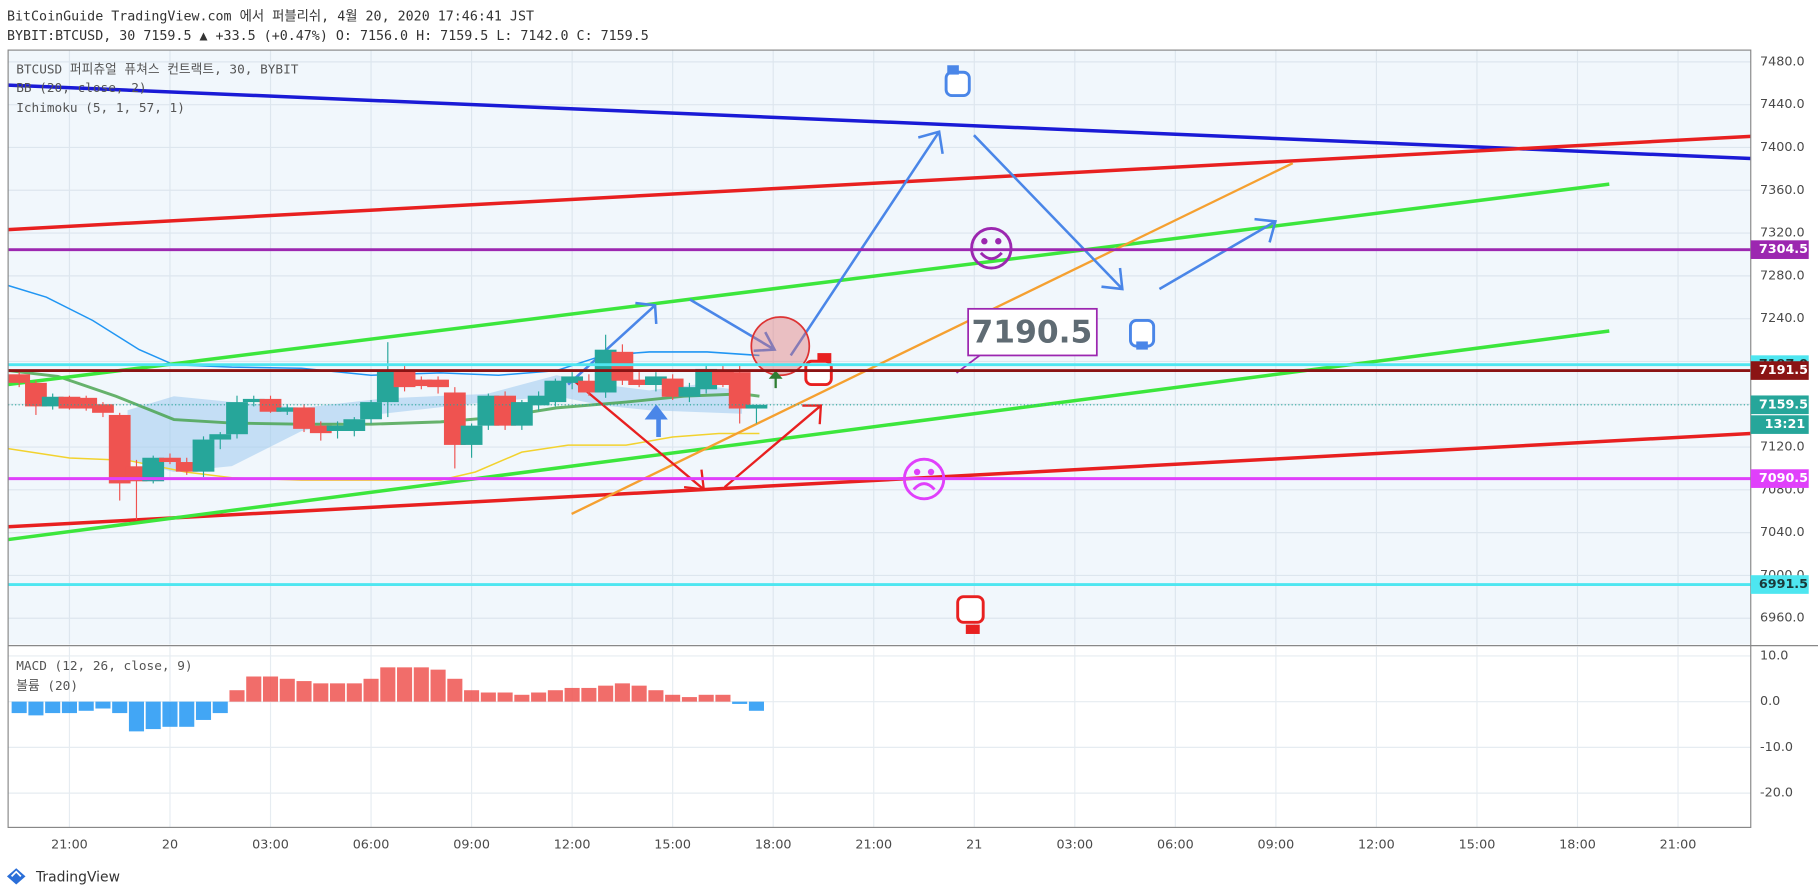 The width and height of the screenshot is (1818, 895). What do you see at coordinates (104, 666) in the screenshot?
I see `macd-title: MACD (12, 26, close, 9)` at bounding box center [104, 666].